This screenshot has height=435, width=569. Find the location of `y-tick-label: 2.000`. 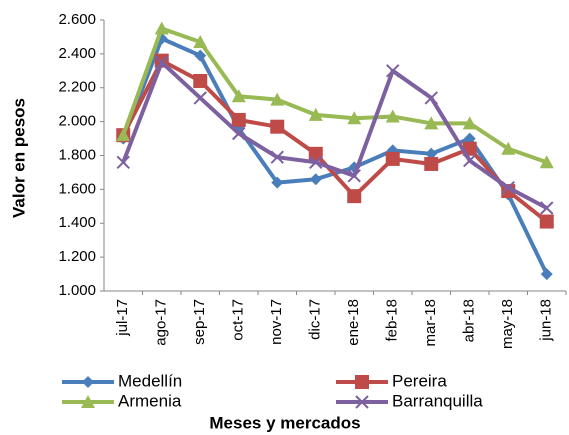

y-tick-label: 2.000 is located at coordinates (77, 121).